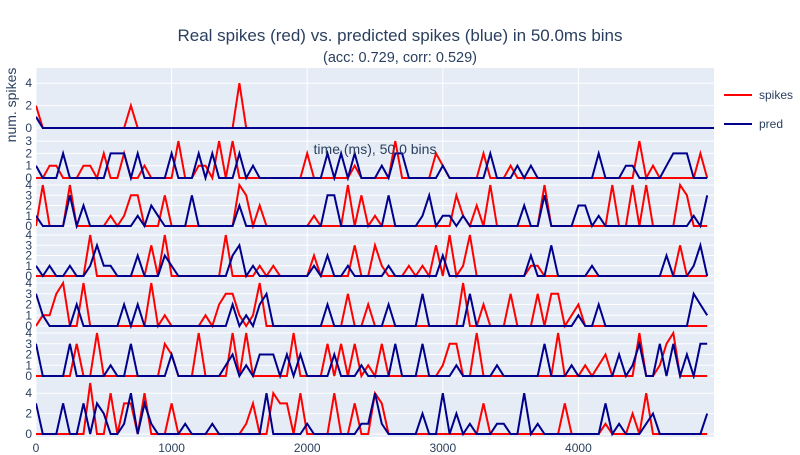 The width and height of the screenshot is (800, 455). I want to click on panel-1: 0 2 4, so click(369, 101).